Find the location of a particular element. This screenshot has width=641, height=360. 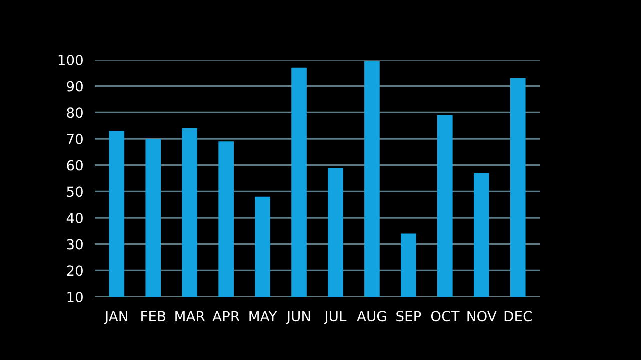

x-tick-label: JAN is located at coordinates (116, 317).